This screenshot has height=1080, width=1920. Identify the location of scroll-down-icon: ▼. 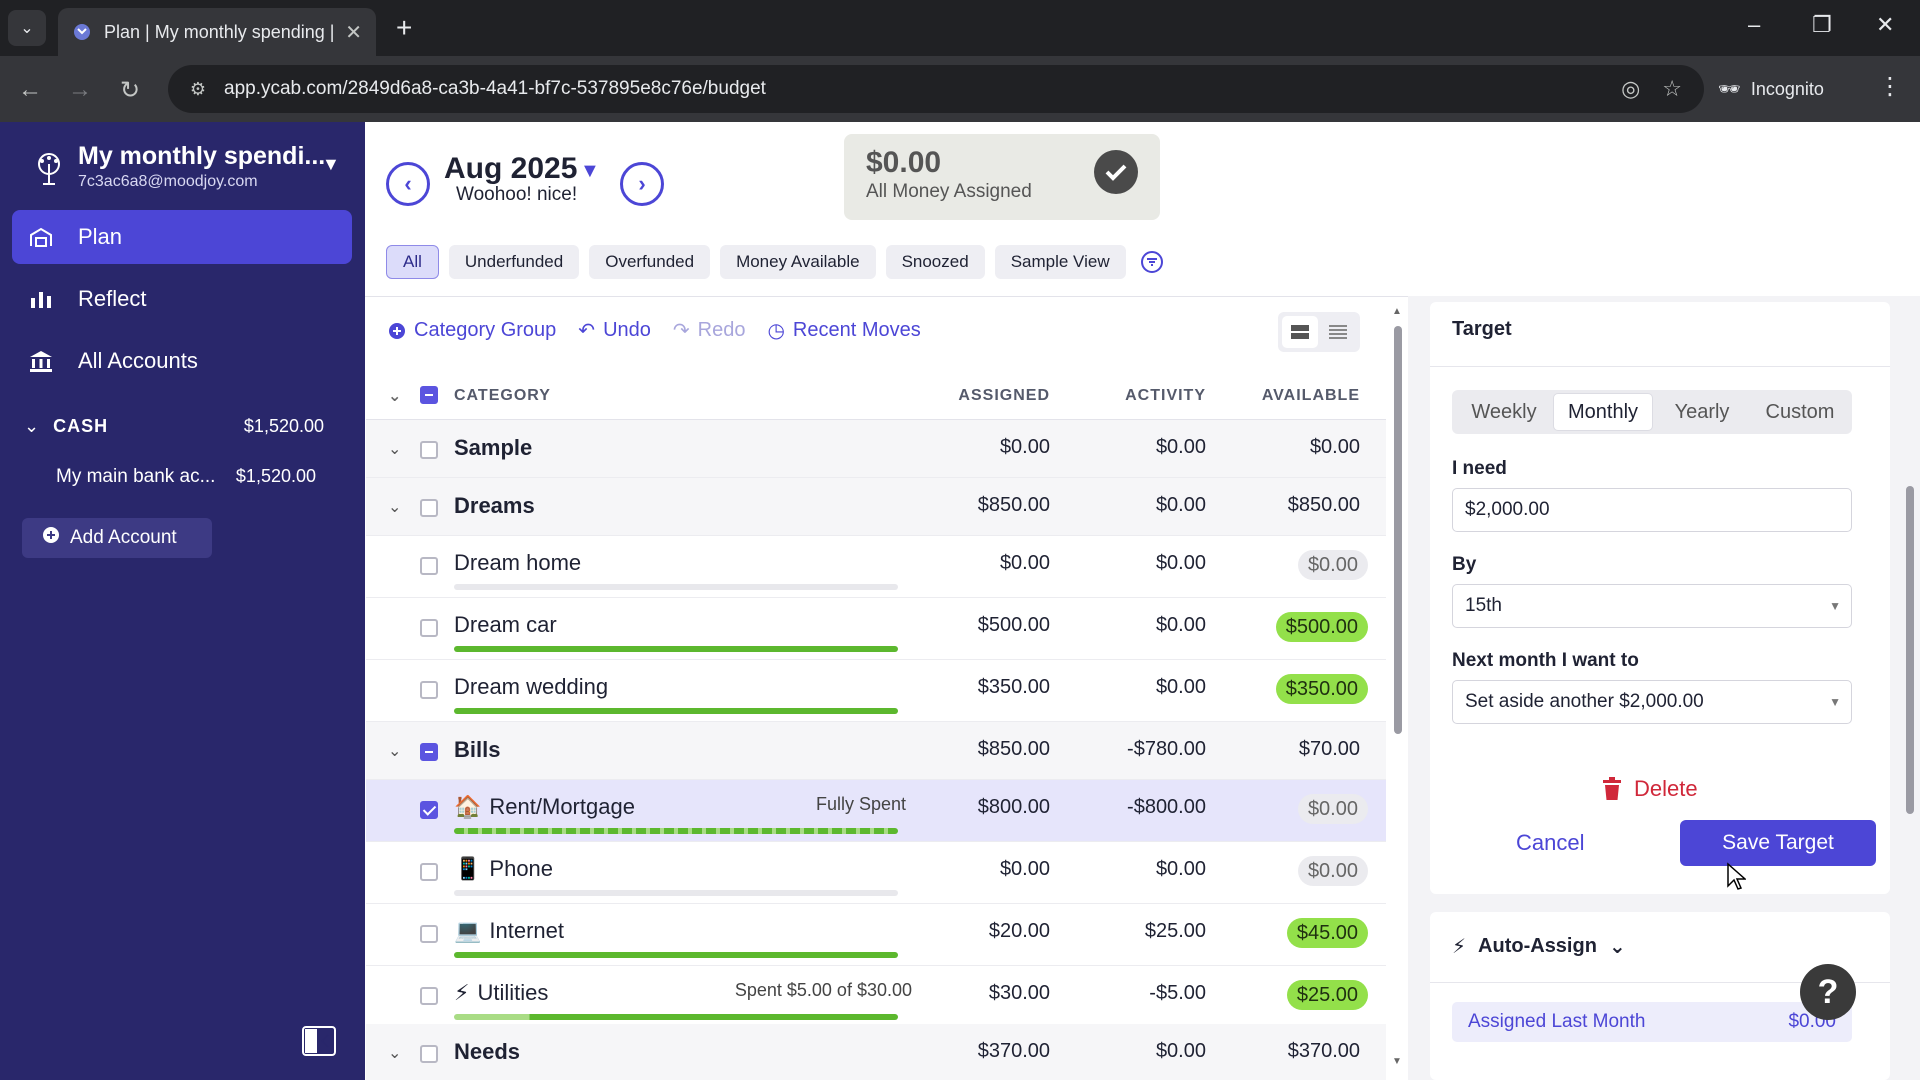
(1397, 1061).